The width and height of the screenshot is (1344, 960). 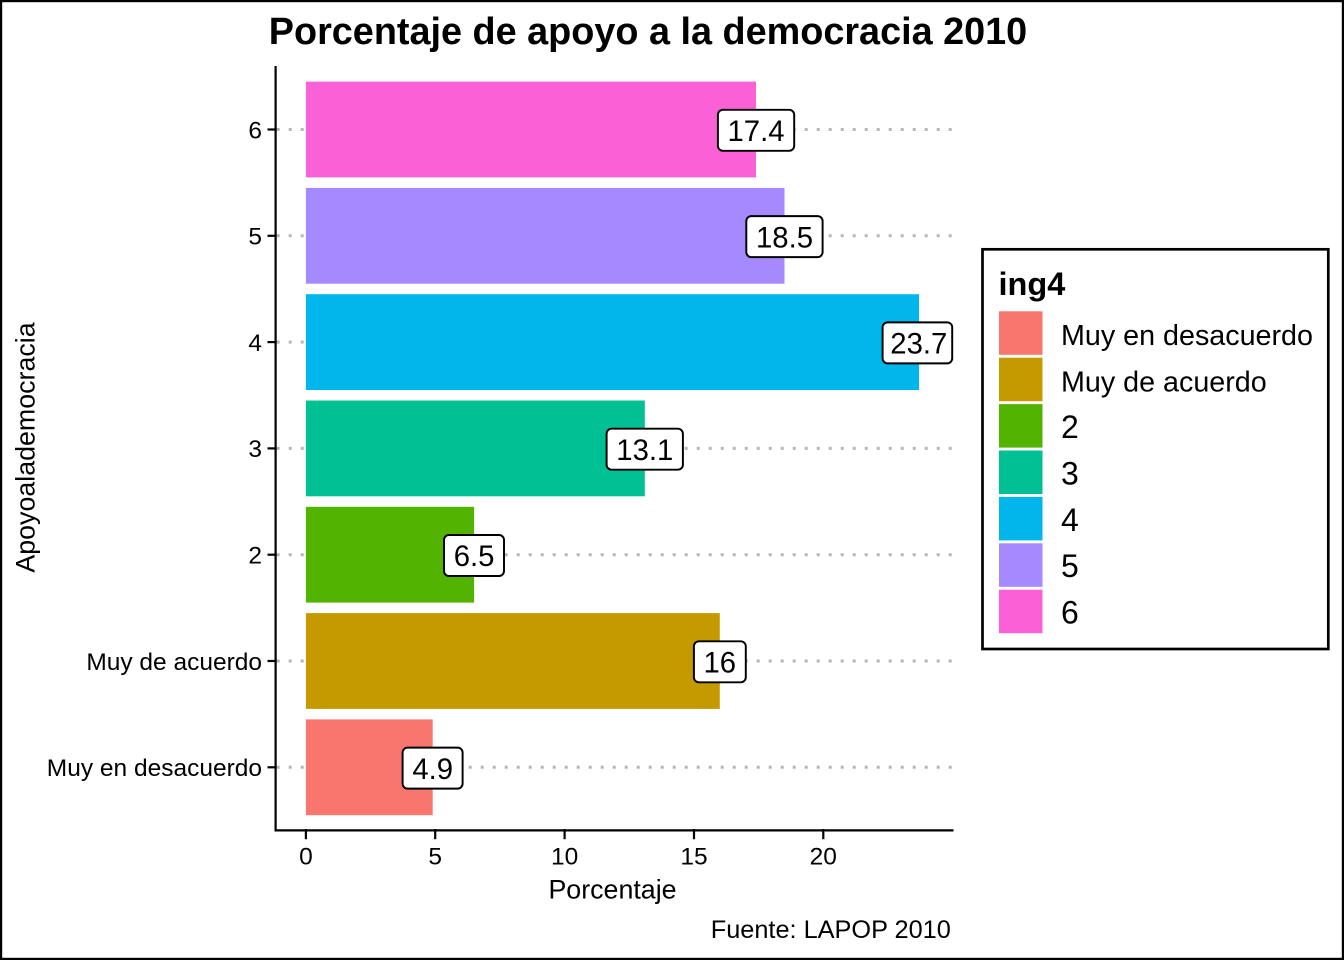 I want to click on svg-text: 6.5, so click(x=474, y=556).